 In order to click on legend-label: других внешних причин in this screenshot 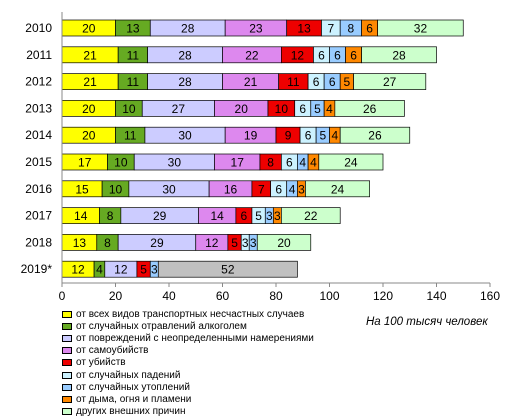, I will do `click(131, 412)`.